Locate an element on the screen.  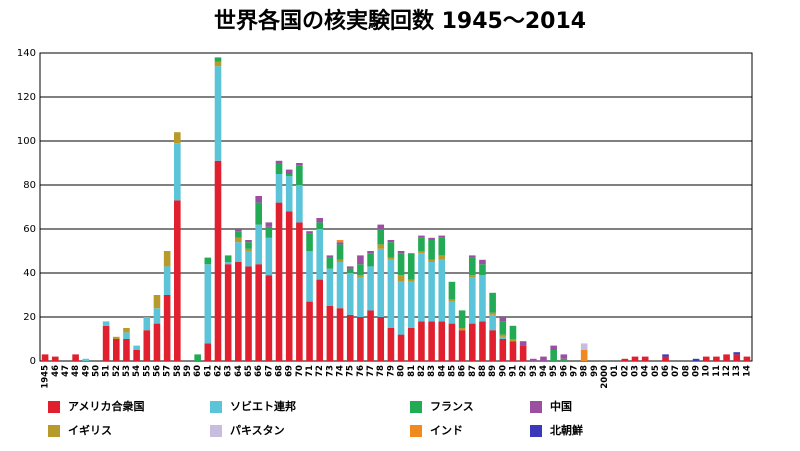
x-tick-label: 83 is located at coordinates (432, 371).